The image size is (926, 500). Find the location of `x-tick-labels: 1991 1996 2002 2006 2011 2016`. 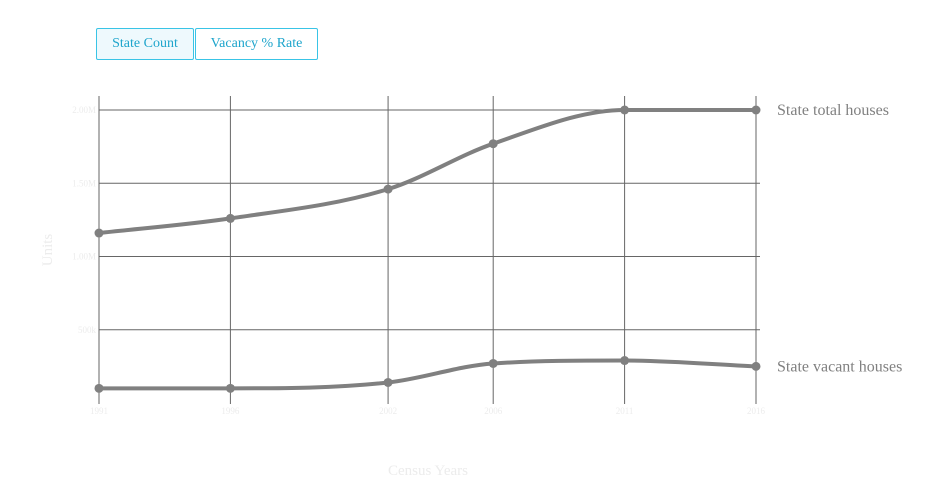

x-tick-labels: 1991 1996 2002 2006 2011 2016 is located at coordinates (428, 411).